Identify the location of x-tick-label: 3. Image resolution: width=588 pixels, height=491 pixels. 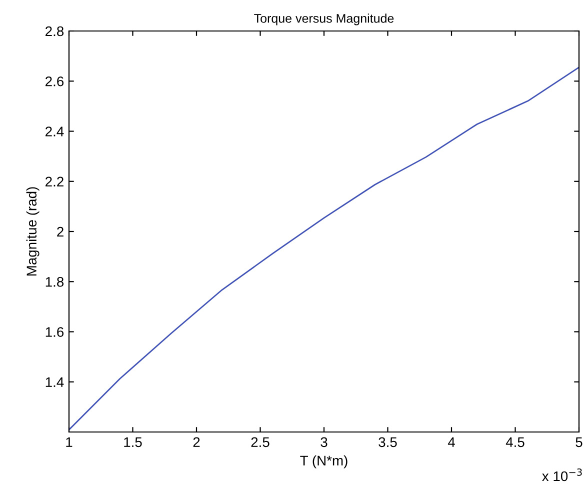
(324, 442).